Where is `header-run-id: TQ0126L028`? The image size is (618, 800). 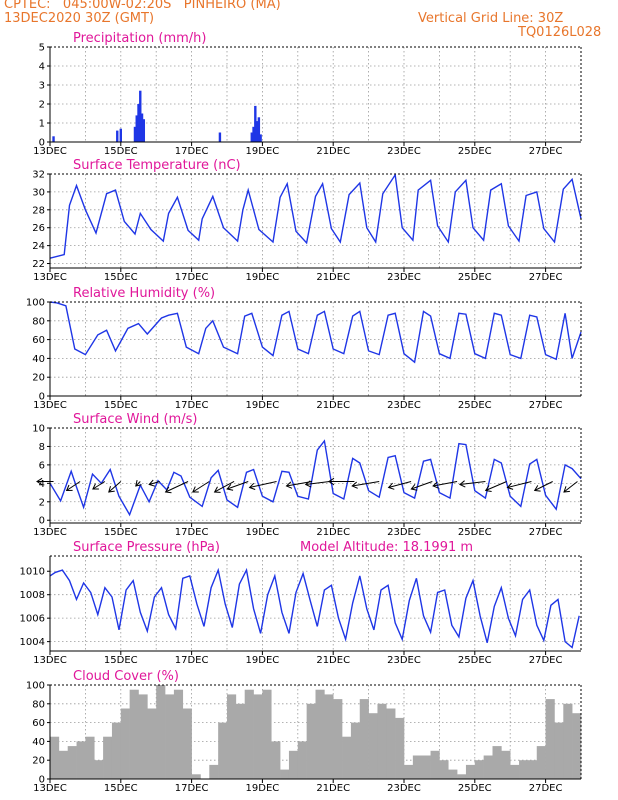
header-run-id: TQ0126L028 is located at coordinates (560, 32).